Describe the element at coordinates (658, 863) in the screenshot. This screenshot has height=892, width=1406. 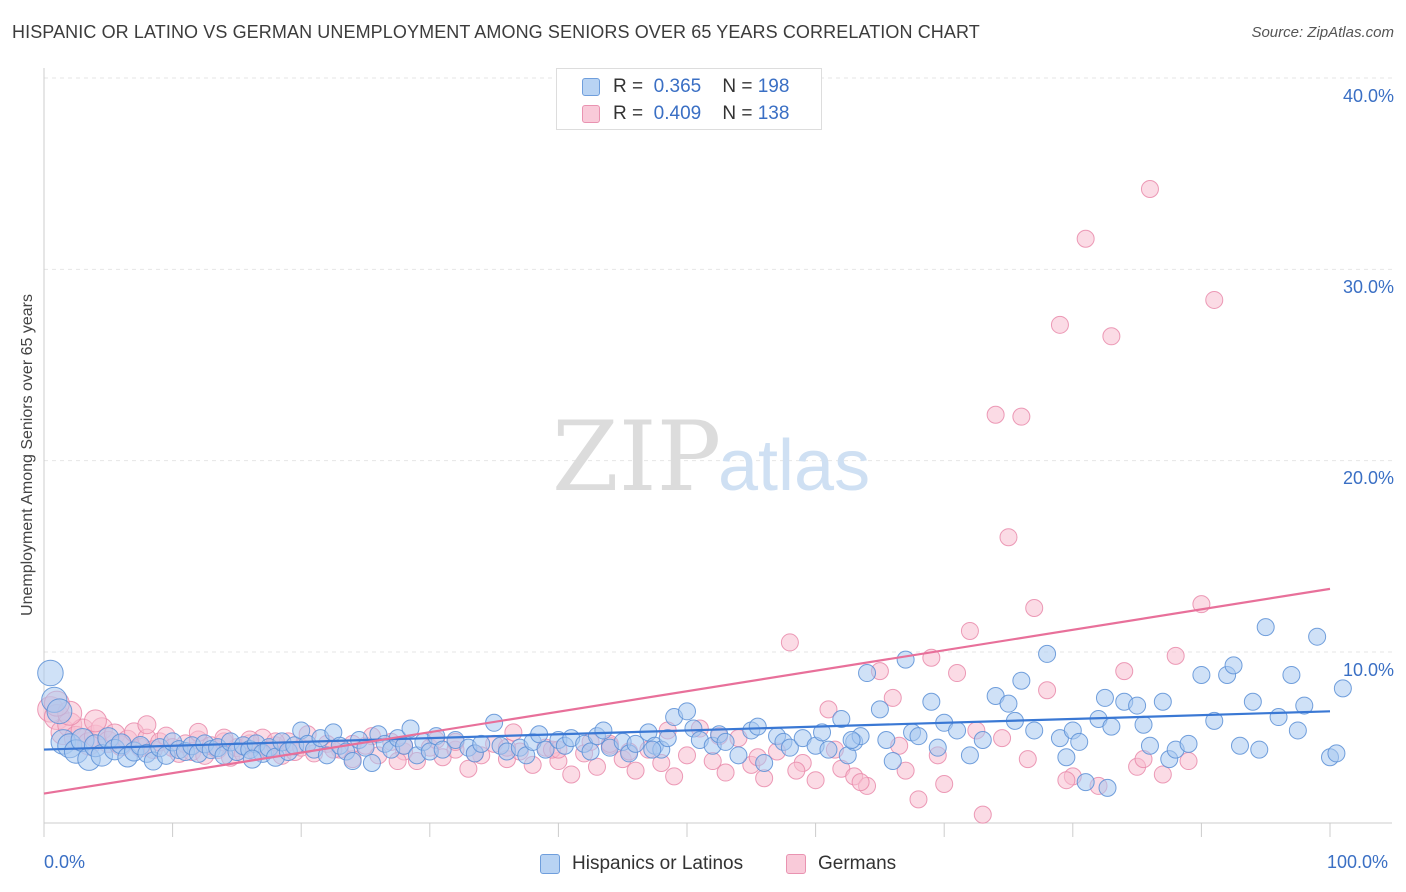
I see `legend-label-hispanics: Hispanics or Latinos` at that location.